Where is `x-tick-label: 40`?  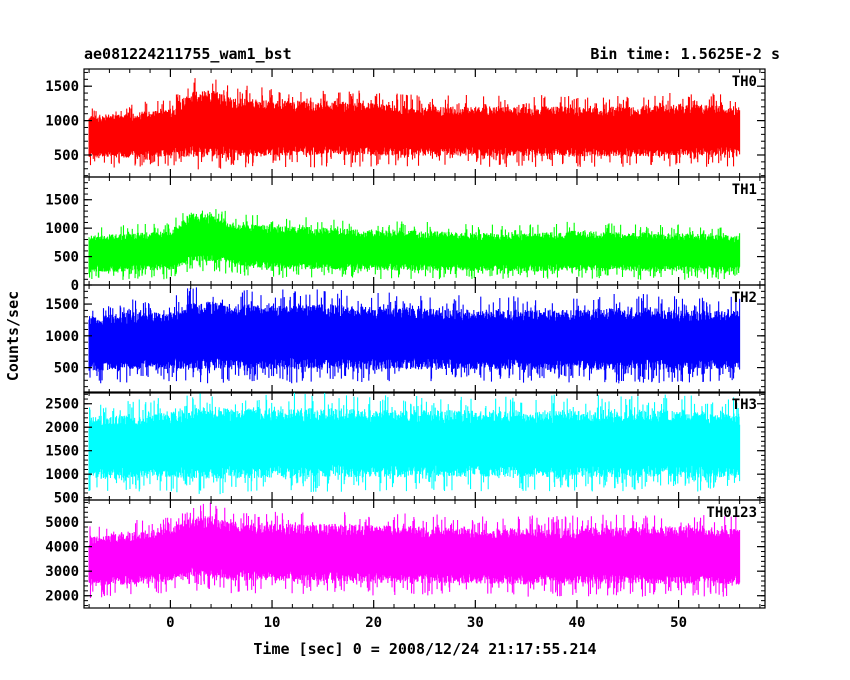
x-tick-label: 40 is located at coordinates (577, 623).